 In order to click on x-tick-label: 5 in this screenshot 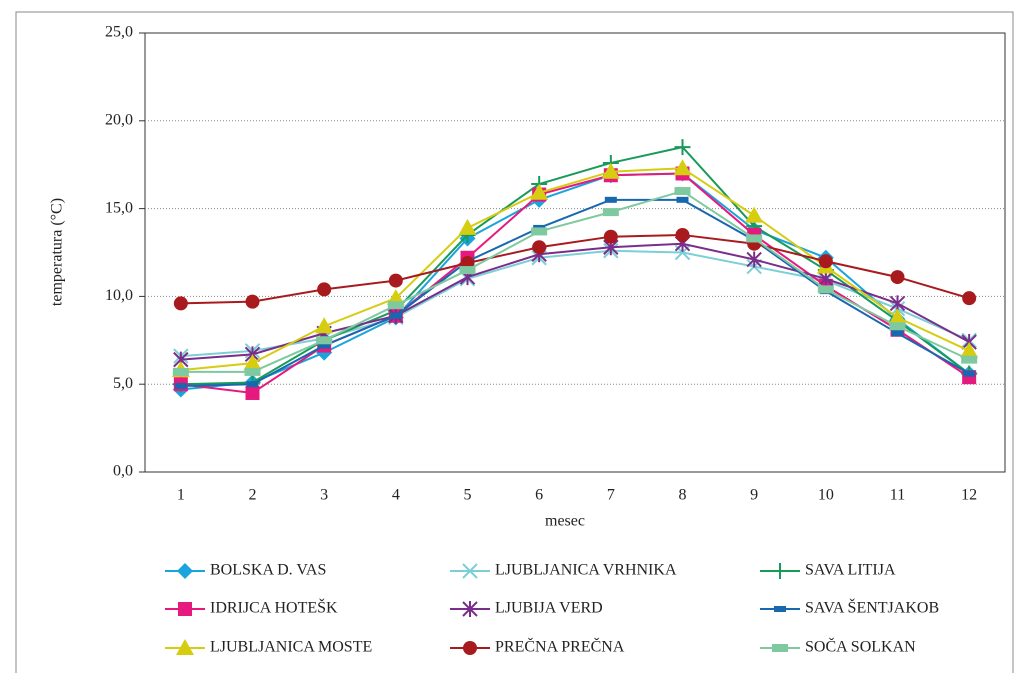, I will do `click(468, 495)`.